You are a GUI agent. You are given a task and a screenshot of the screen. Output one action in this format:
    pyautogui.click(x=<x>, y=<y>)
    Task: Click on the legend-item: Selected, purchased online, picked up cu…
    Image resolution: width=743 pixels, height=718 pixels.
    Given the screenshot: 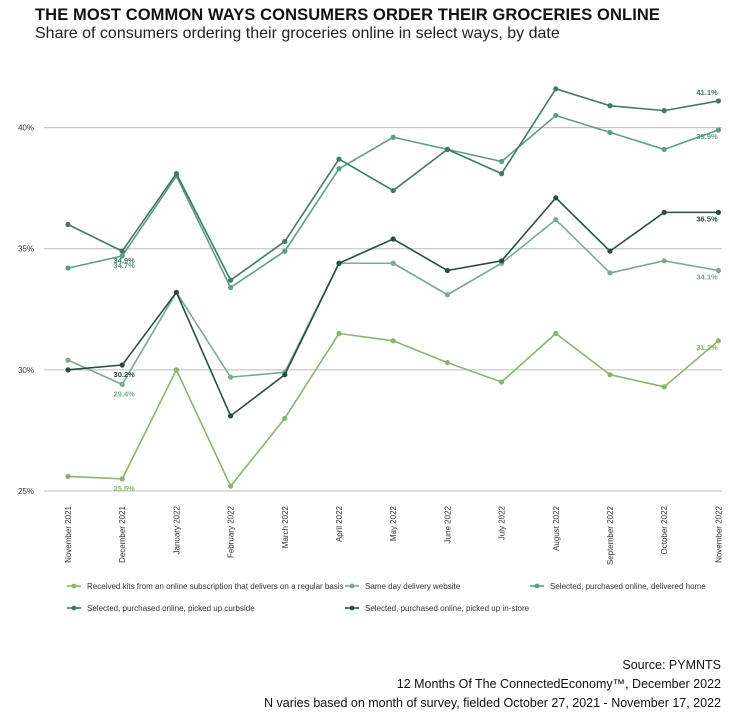 What is the action you would take?
    pyautogui.click(x=161, y=608)
    